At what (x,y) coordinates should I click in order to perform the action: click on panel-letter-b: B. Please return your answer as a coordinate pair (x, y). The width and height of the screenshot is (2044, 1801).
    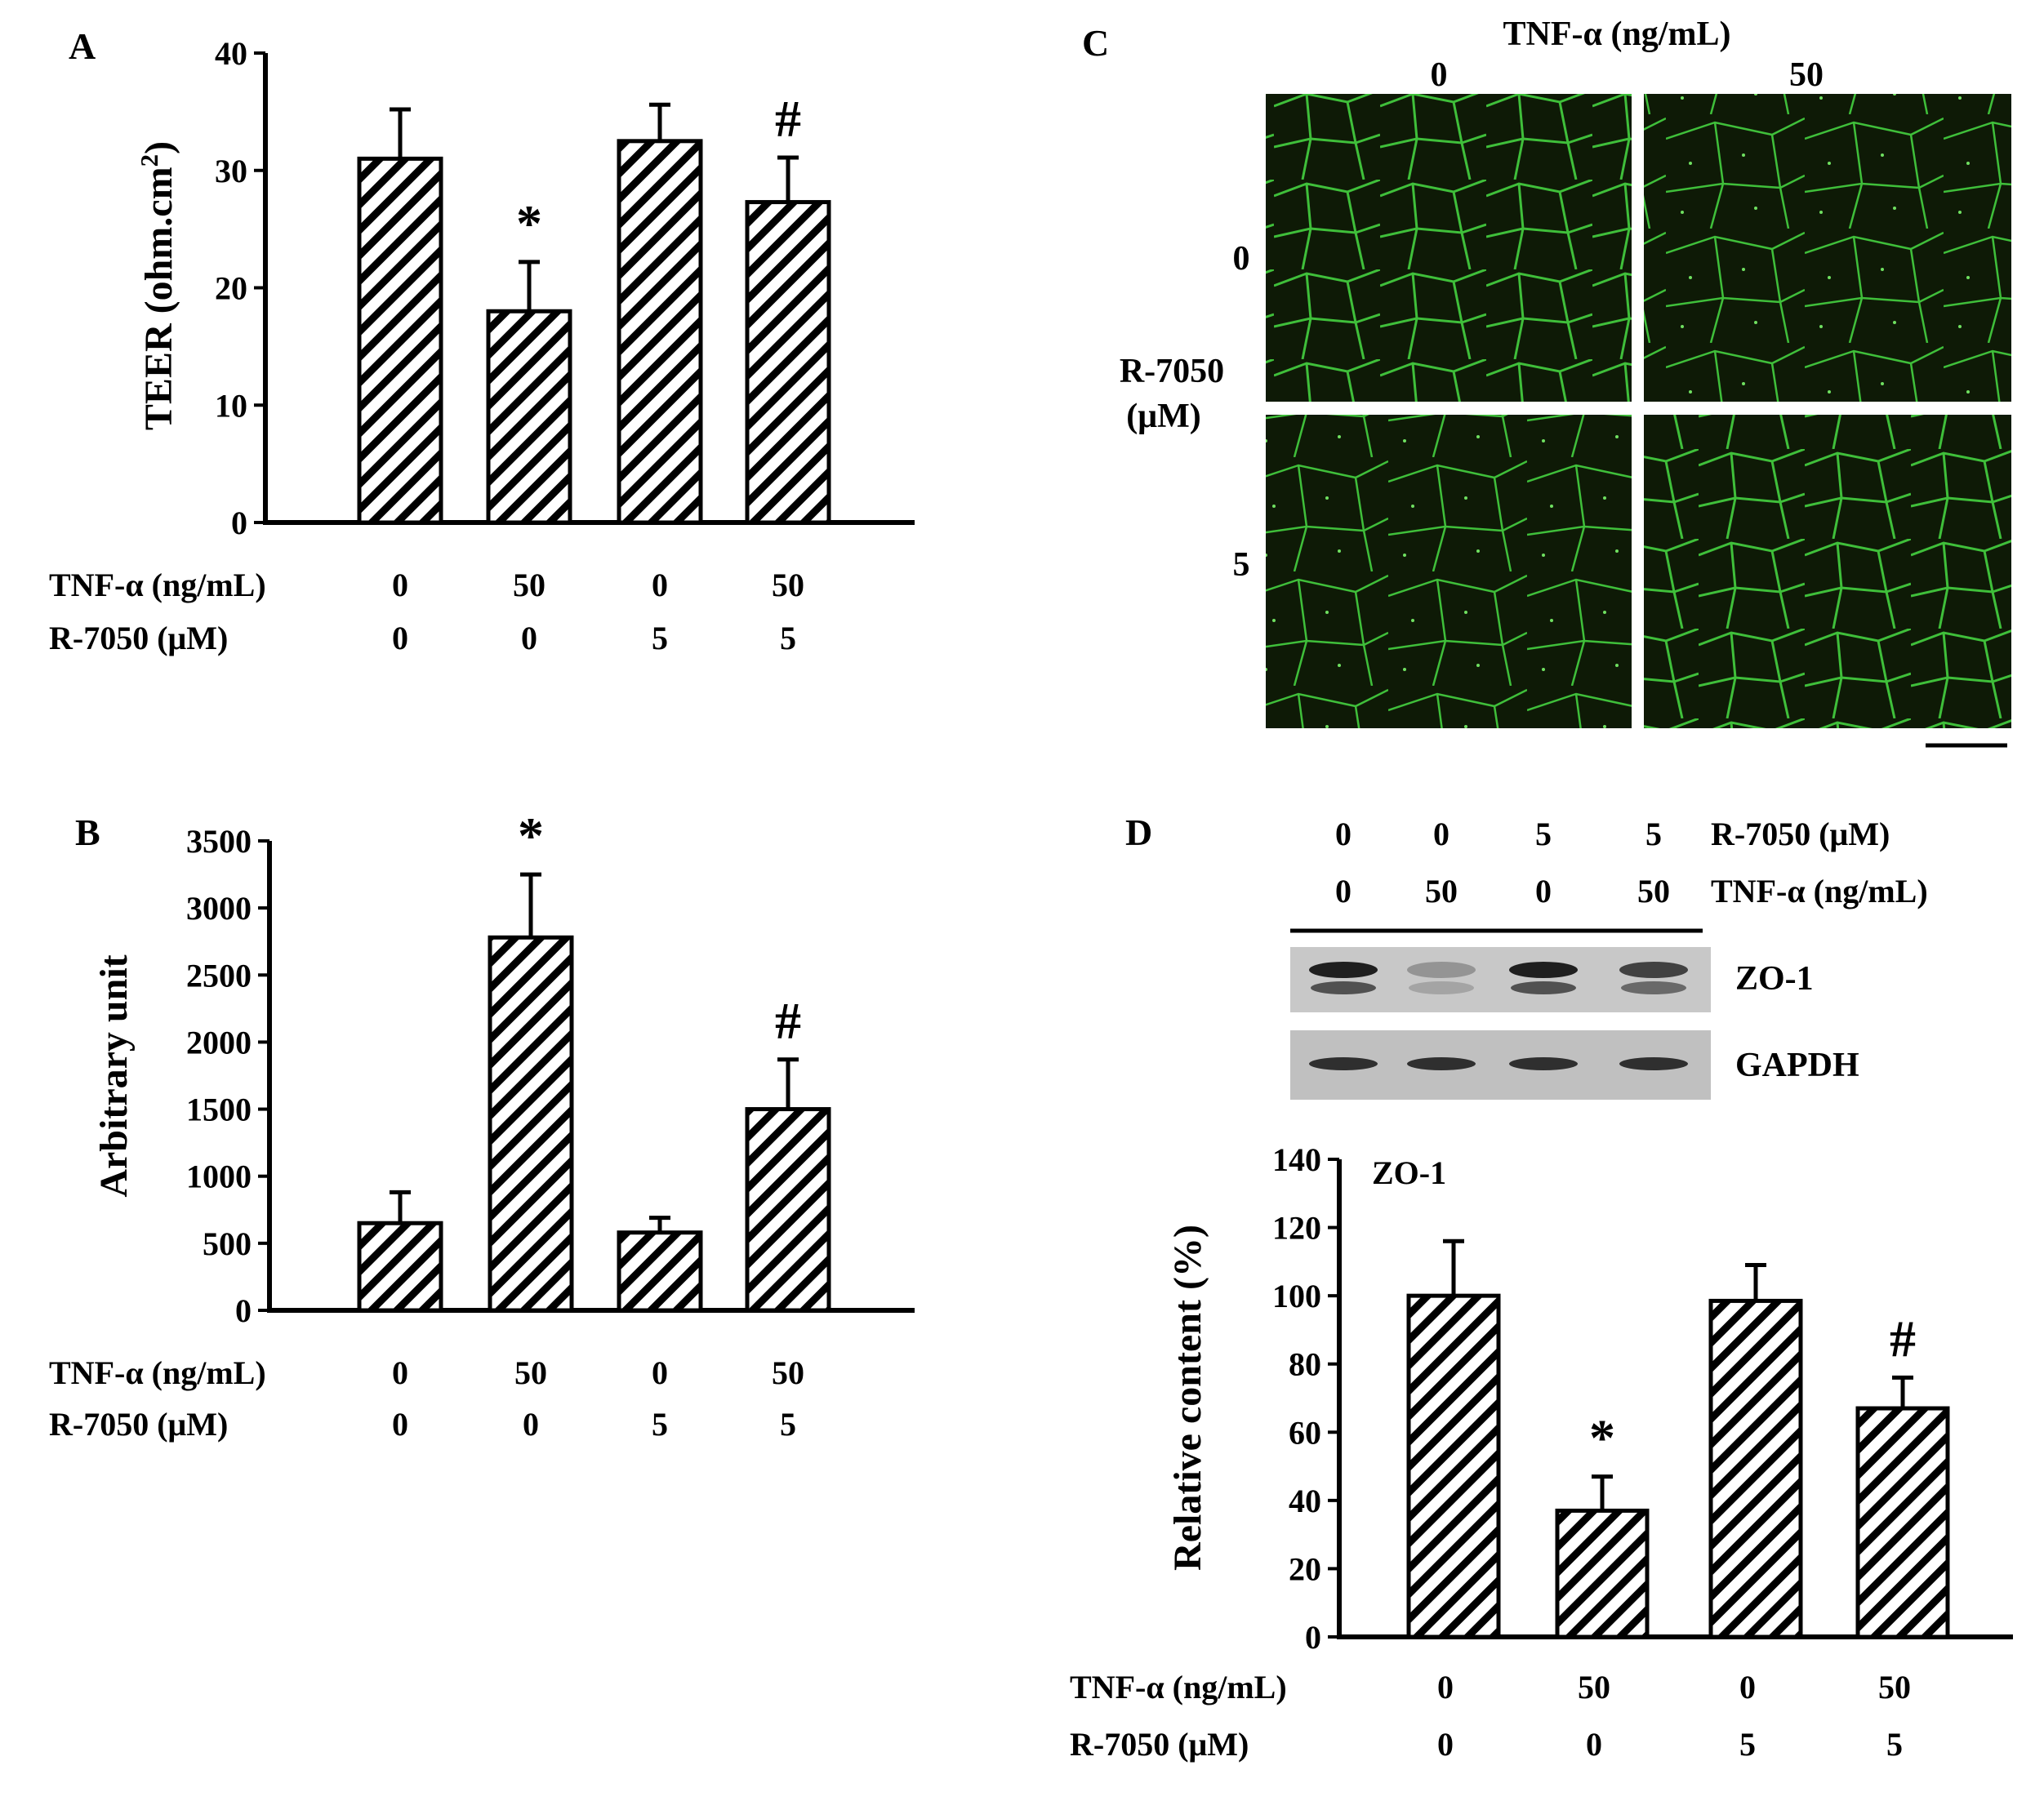
    Looking at the image, I should click on (88, 832).